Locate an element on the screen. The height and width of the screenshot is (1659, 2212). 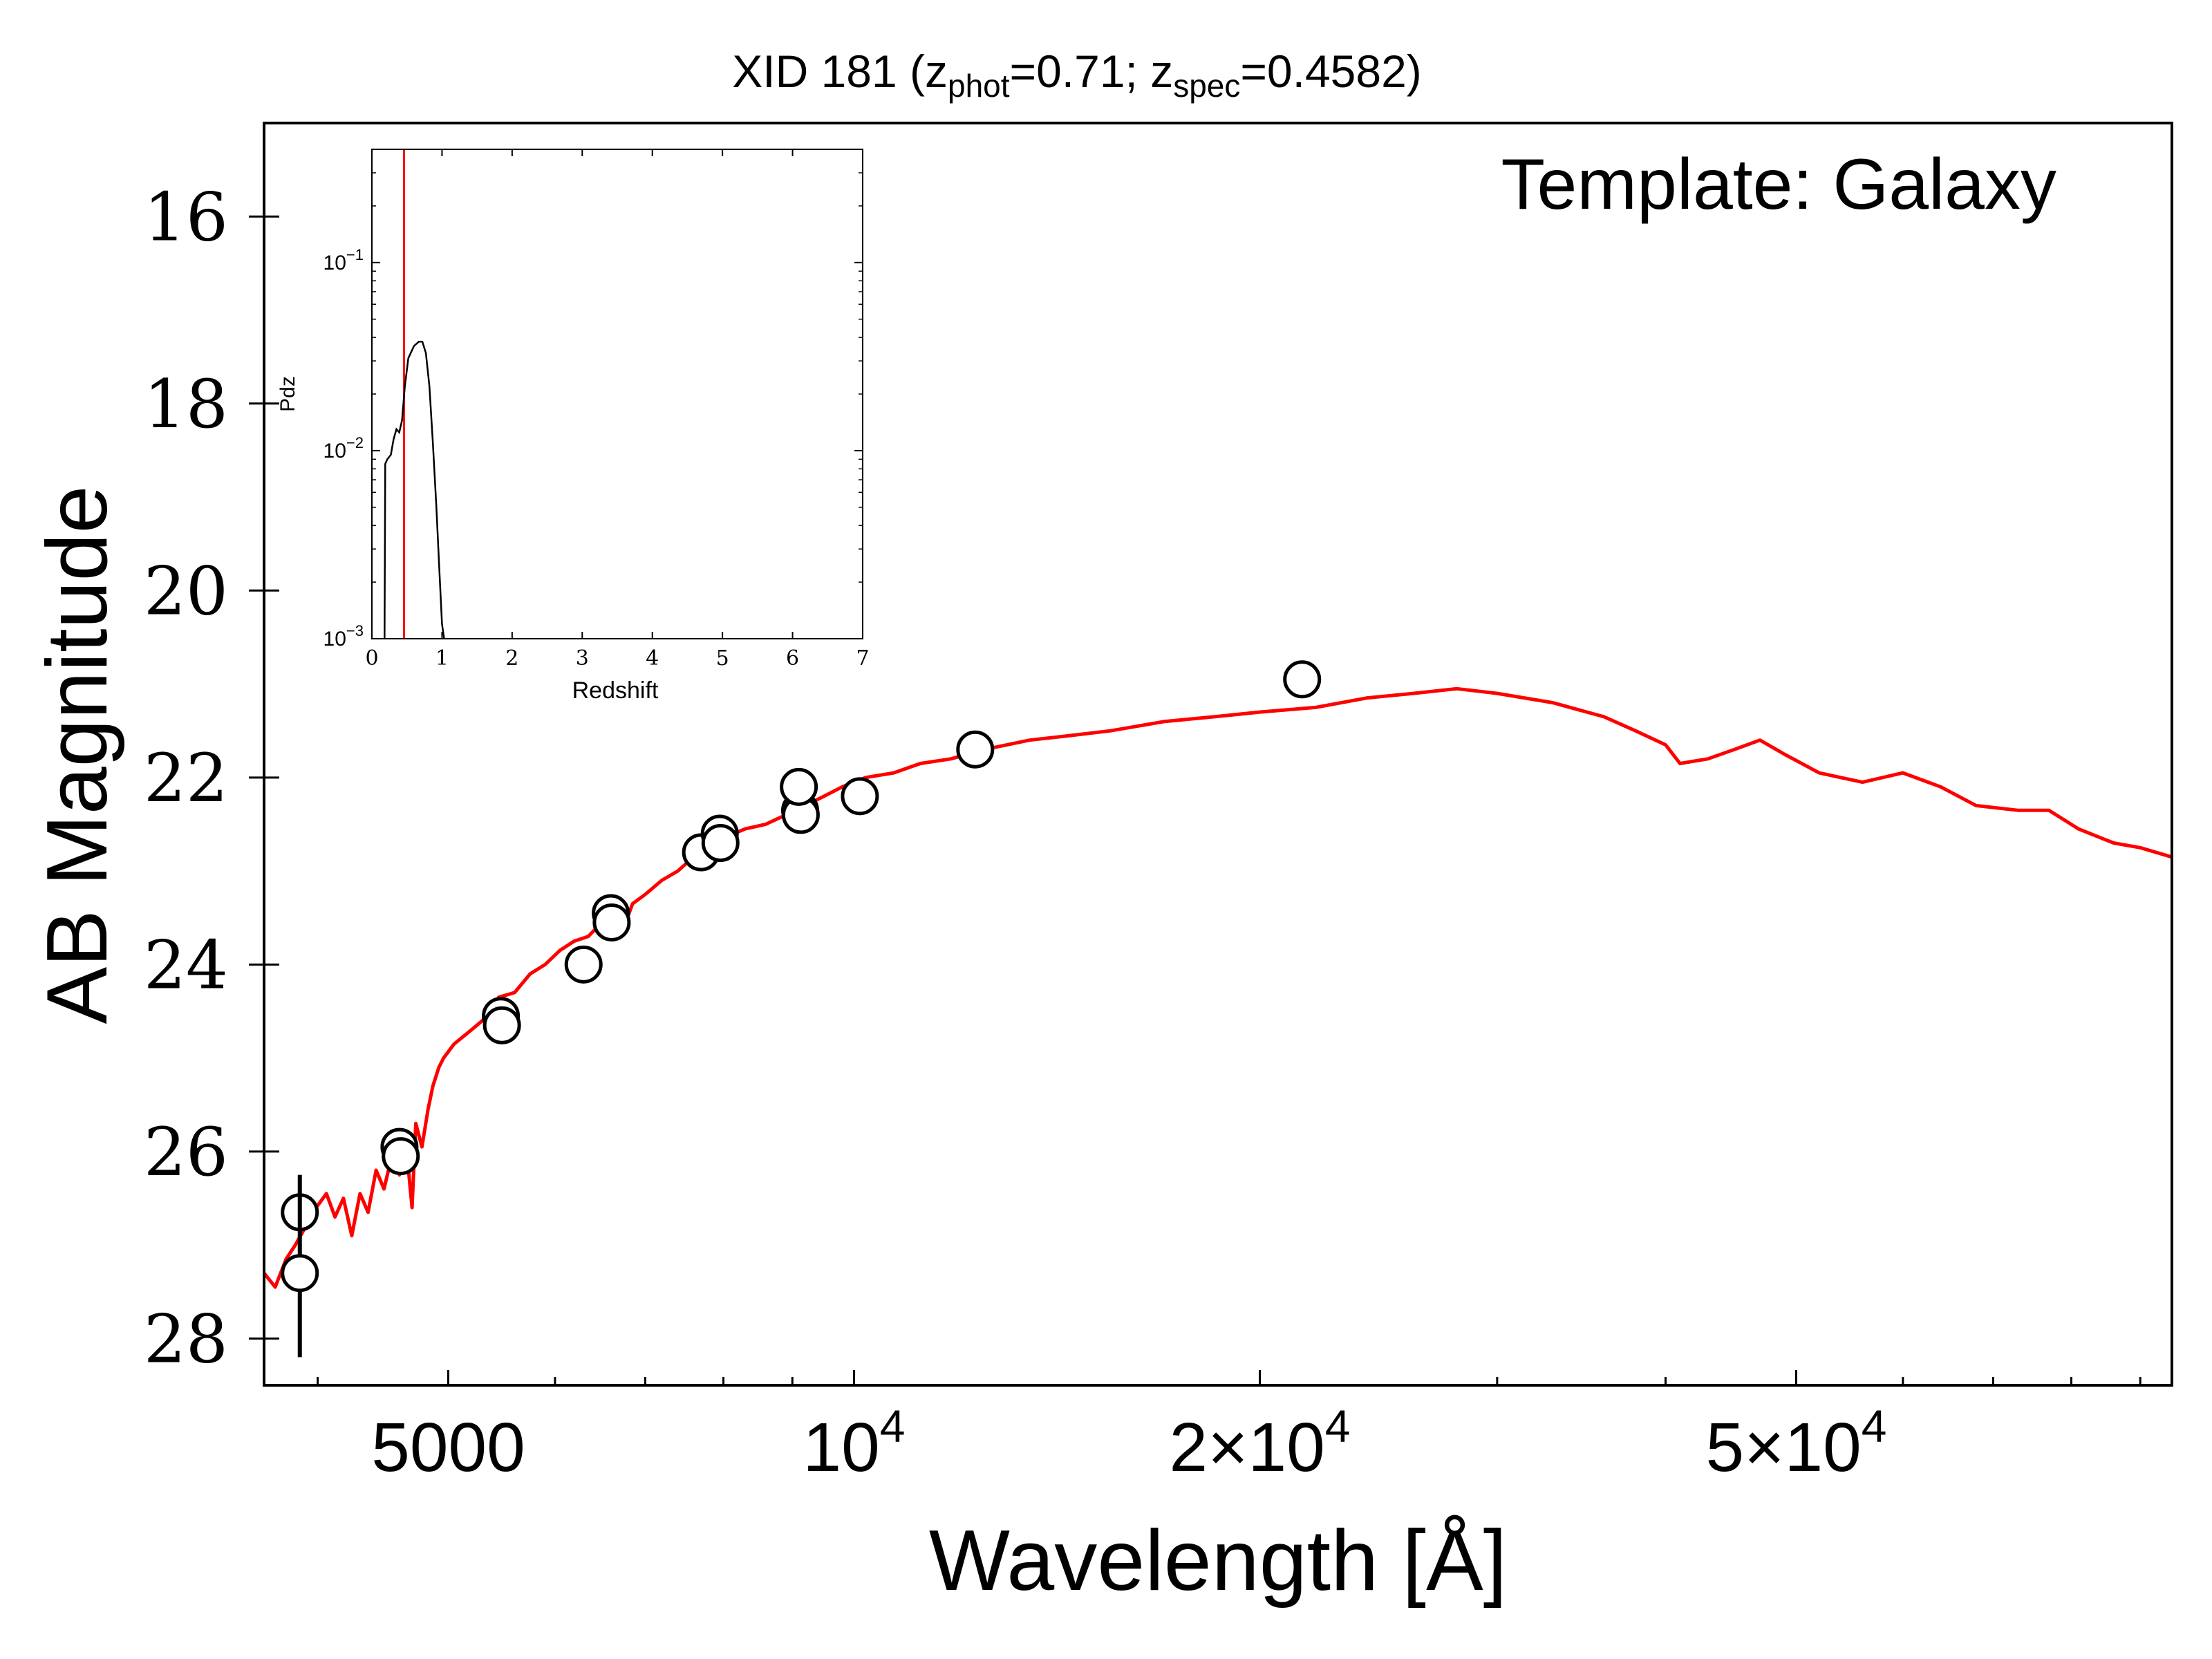
pdz-curve is located at coordinates (414, 489).